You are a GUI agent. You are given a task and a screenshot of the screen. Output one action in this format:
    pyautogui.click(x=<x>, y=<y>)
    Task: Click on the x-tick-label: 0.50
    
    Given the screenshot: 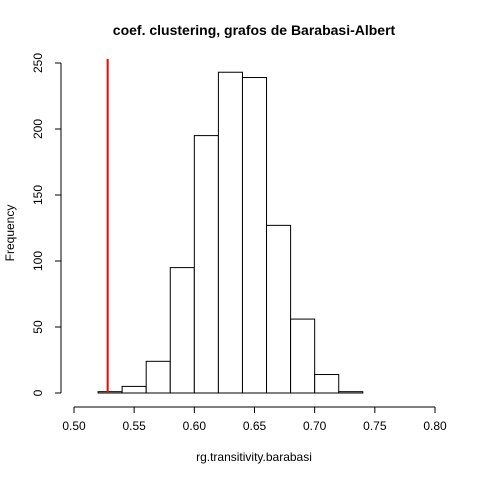 What is the action you would take?
    pyautogui.click(x=74, y=426)
    